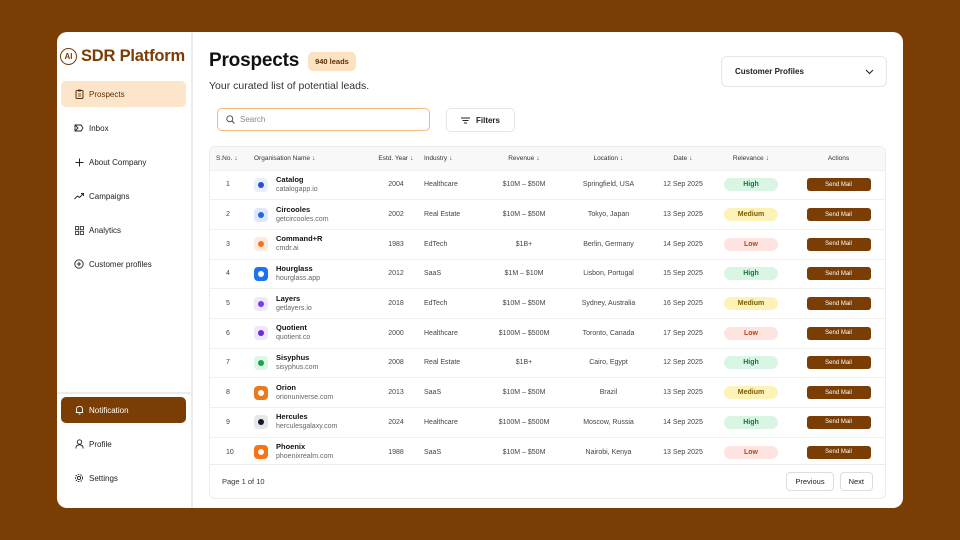 Image resolution: width=960 pixels, height=540 pixels. Describe the element at coordinates (123, 128) in the screenshot. I see `sidebar-item-inbox: Inbox` at that location.